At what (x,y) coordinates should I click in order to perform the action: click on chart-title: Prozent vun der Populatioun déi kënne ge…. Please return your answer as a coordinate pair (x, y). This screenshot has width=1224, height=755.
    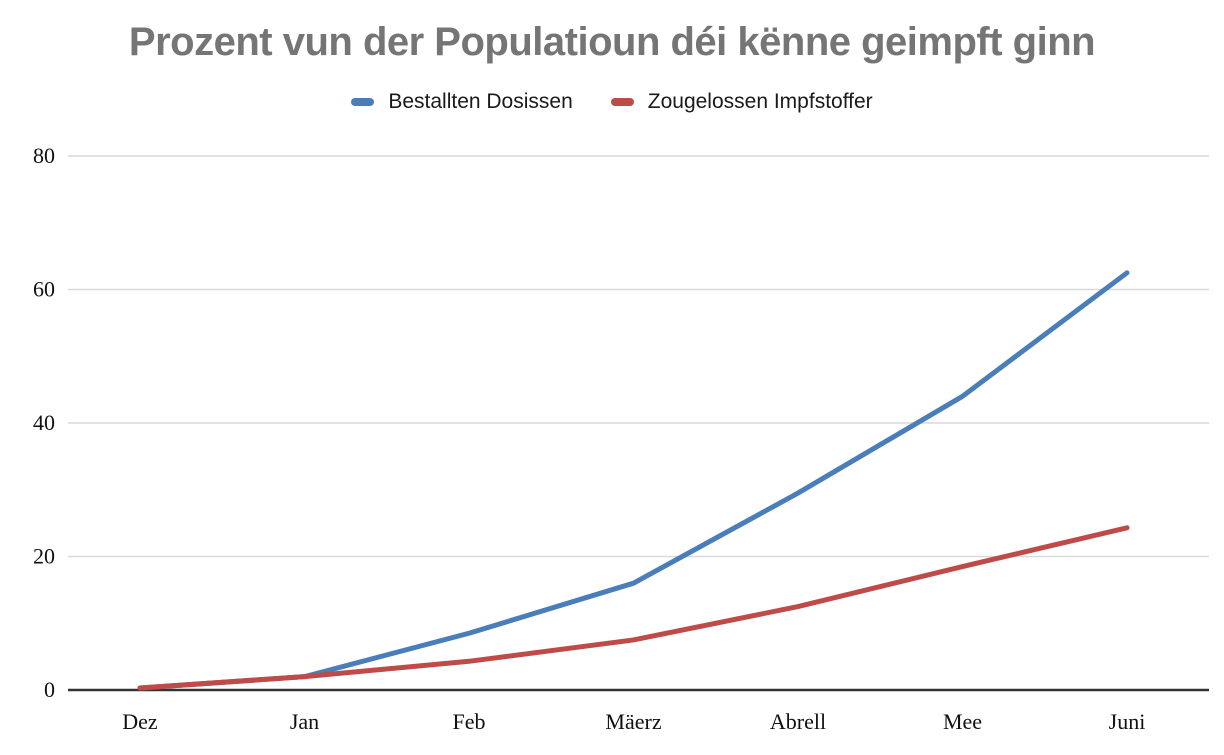
    Looking at the image, I should click on (612, 42).